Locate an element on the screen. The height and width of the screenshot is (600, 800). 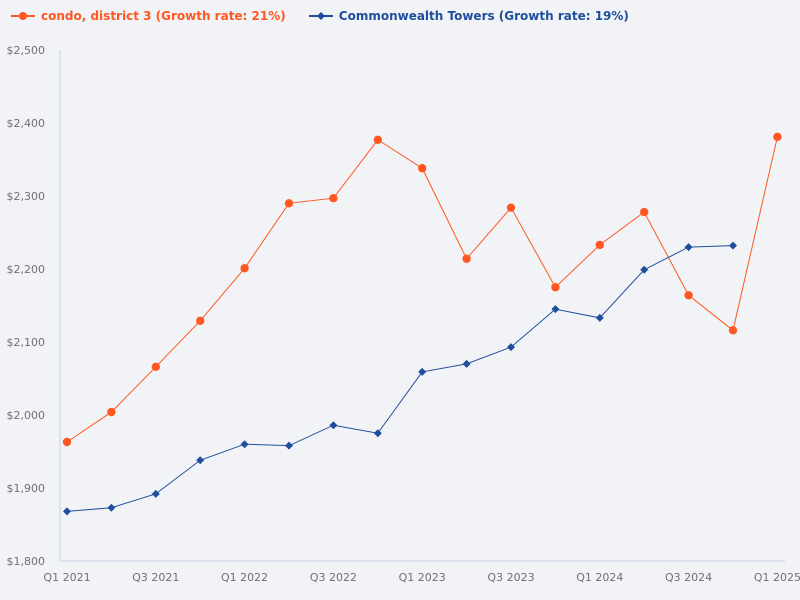
y-tick-label: $2,500 is located at coordinates (26, 50).